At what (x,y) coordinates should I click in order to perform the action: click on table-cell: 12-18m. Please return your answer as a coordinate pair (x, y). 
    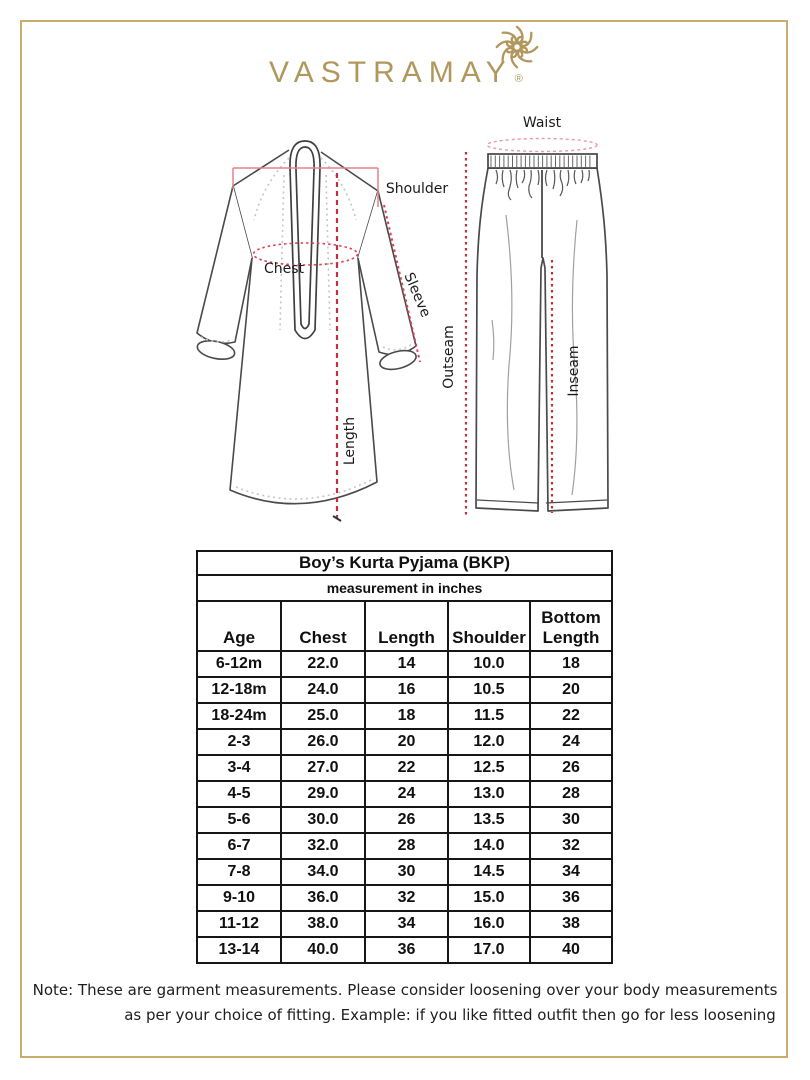
    Looking at the image, I should click on (239, 690).